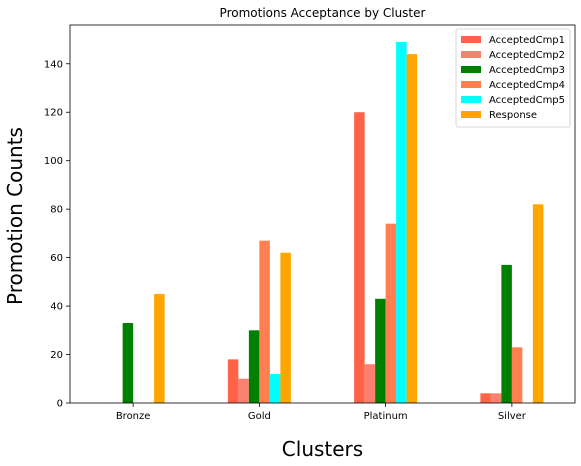 The width and height of the screenshot is (581, 466). I want to click on bar-response-gold, so click(285, 327).